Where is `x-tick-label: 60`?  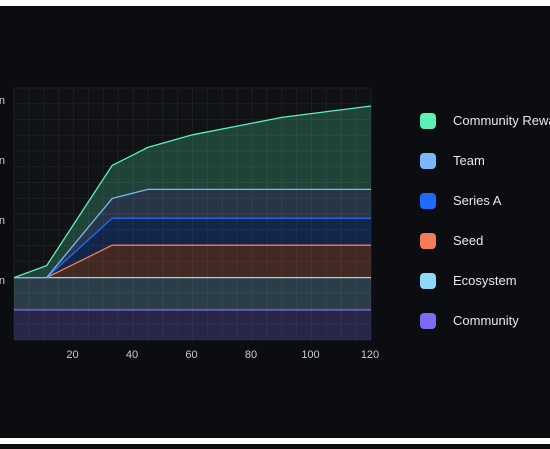 x-tick-label: 60 is located at coordinates (191, 355).